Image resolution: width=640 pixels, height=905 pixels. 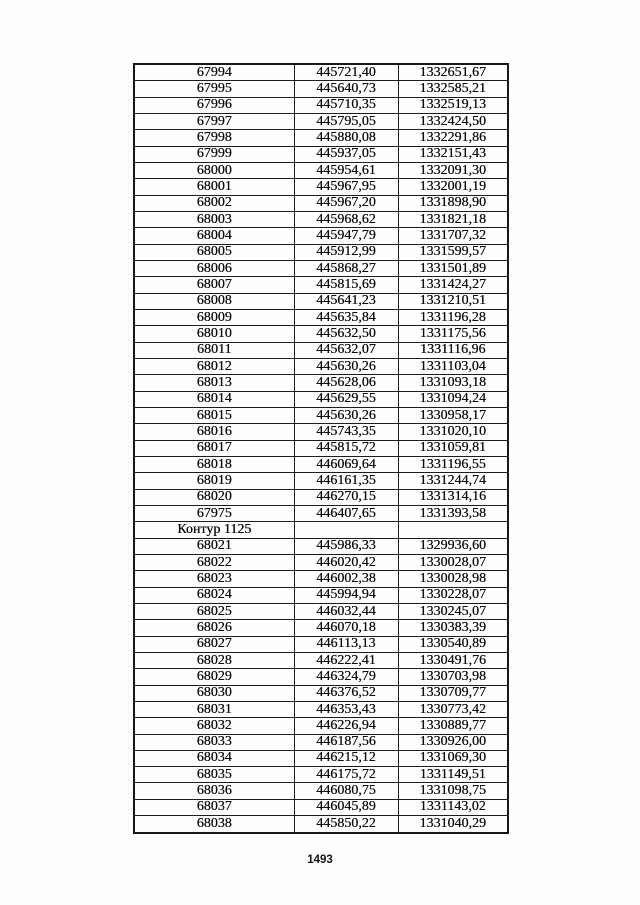 I want to click on x-coordinate-cell: 446226,94, so click(x=346, y=726).